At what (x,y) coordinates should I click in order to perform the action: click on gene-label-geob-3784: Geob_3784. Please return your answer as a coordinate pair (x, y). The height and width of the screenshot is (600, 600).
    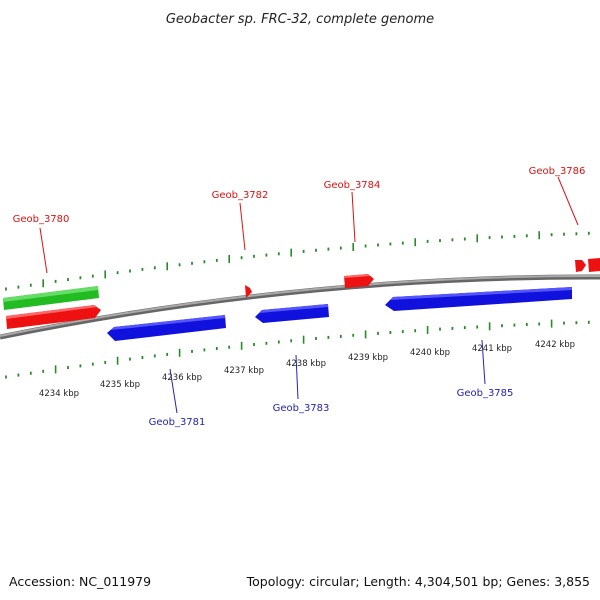
    Looking at the image, I should click on (352, 185).